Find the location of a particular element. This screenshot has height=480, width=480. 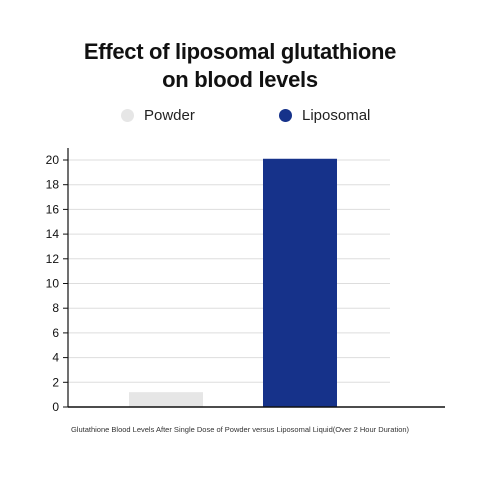

y-tick-label: 6 is located at coordinates (55, 333).